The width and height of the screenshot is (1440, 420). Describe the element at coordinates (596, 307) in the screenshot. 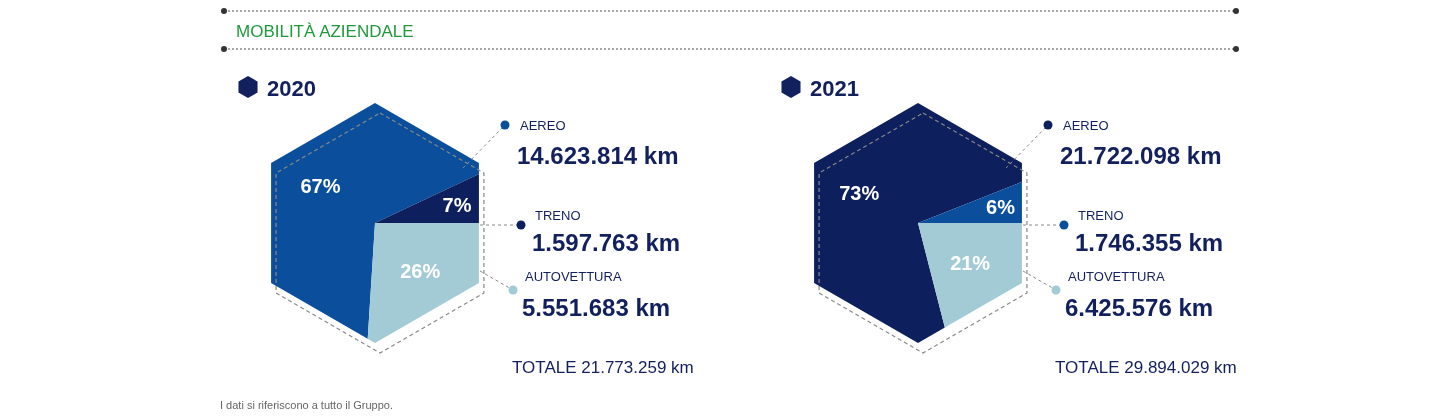

I see `text: 5.551.683 km` at that location.